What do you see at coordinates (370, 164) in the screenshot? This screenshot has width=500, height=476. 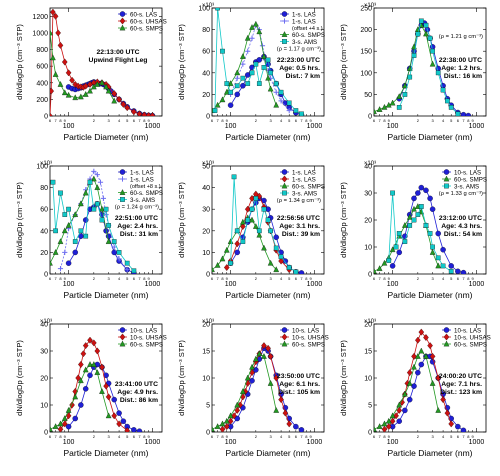 I see `y-multiplier: ×10³` at bounding box center [370, 164].